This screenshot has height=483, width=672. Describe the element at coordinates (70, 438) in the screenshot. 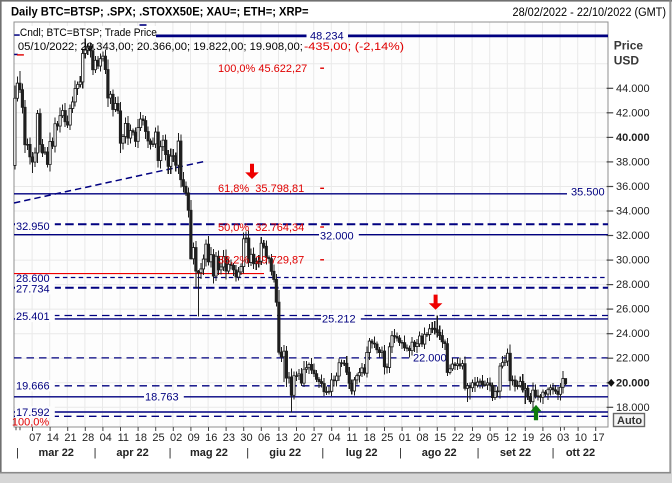

I see `svg-text: 21` at that location.